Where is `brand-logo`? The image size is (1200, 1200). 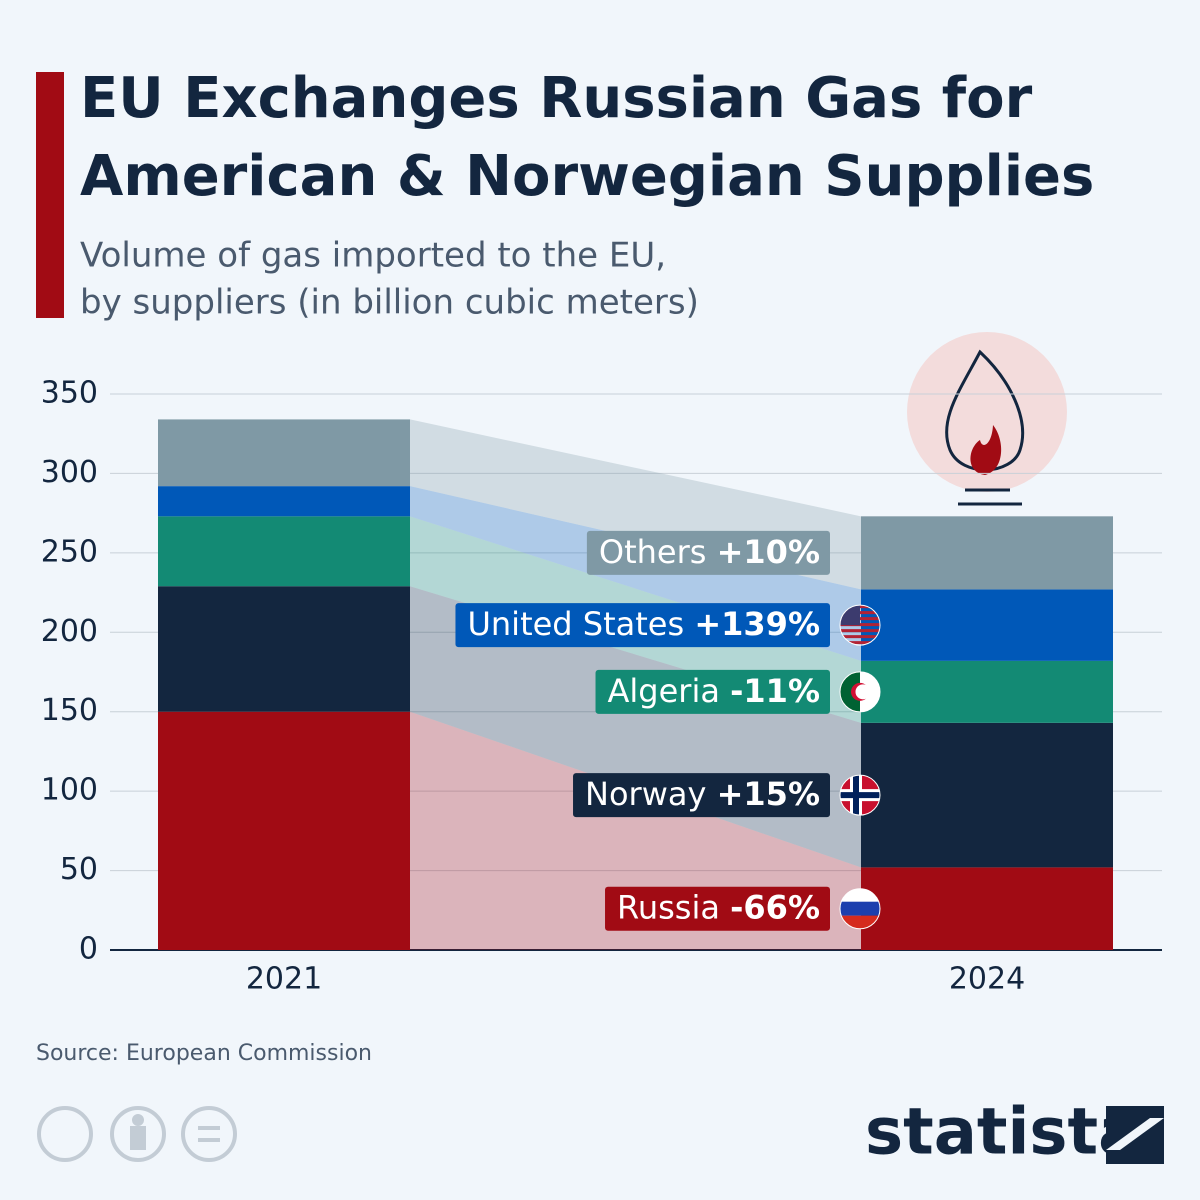 brand-logo is located at coordinates (1135, 1135).